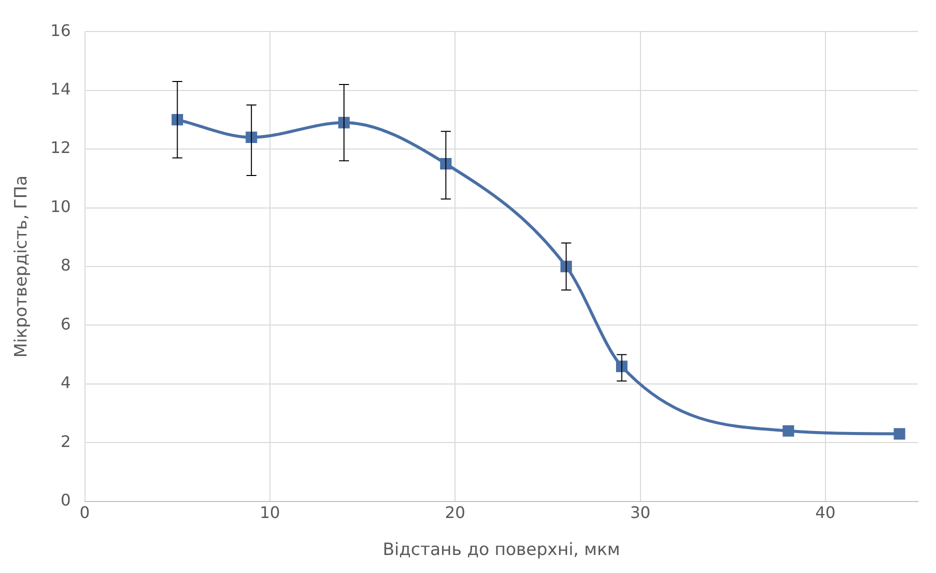 This screenshot has height=573, width=936. What do you see at coordinates (825, 512) in the screenshot?
I see `x-tick-label: 40` at bounding box center [825, 512].